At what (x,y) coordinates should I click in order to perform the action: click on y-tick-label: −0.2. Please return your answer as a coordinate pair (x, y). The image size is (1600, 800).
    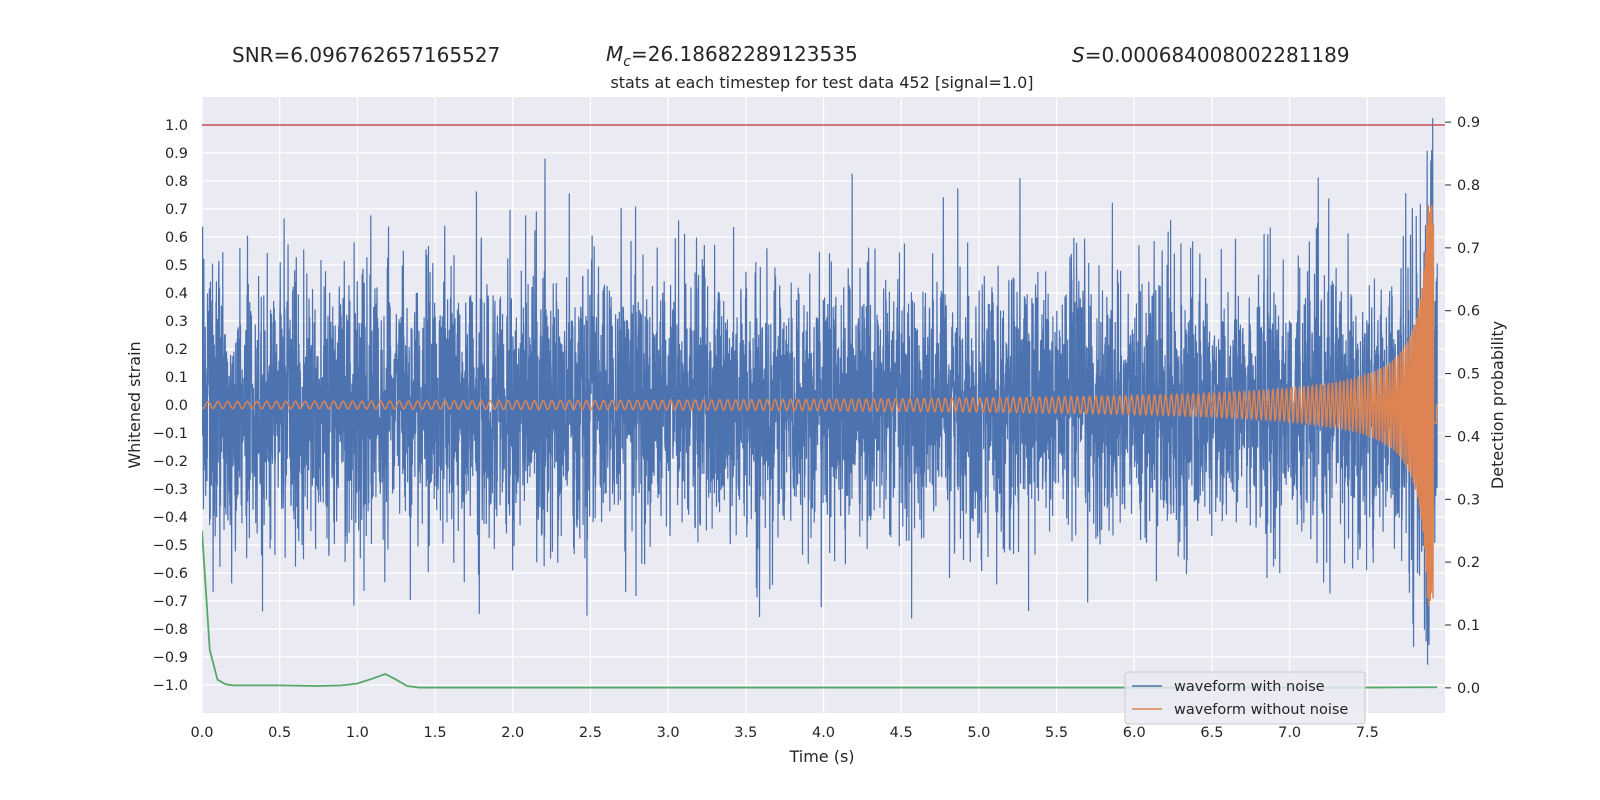
    Looking at the image, I should click on (170, 462).